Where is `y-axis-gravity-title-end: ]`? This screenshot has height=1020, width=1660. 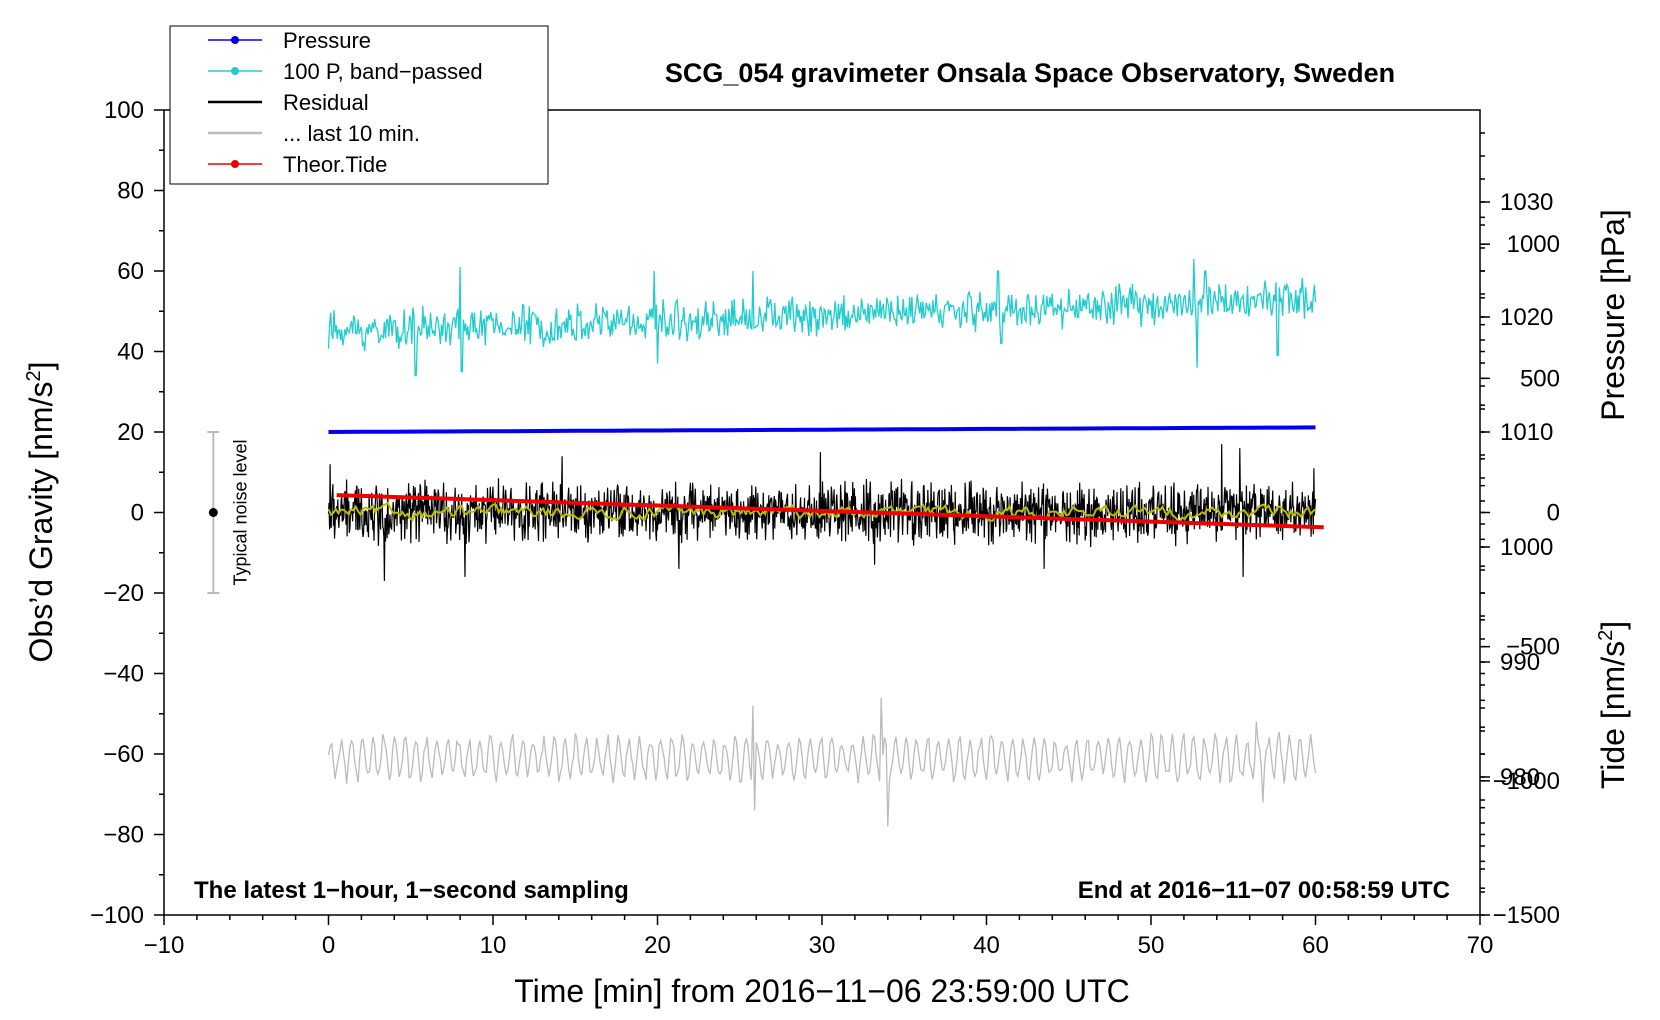 y-axis-gravity-title-end: ] is located at coordinates (41, 366).